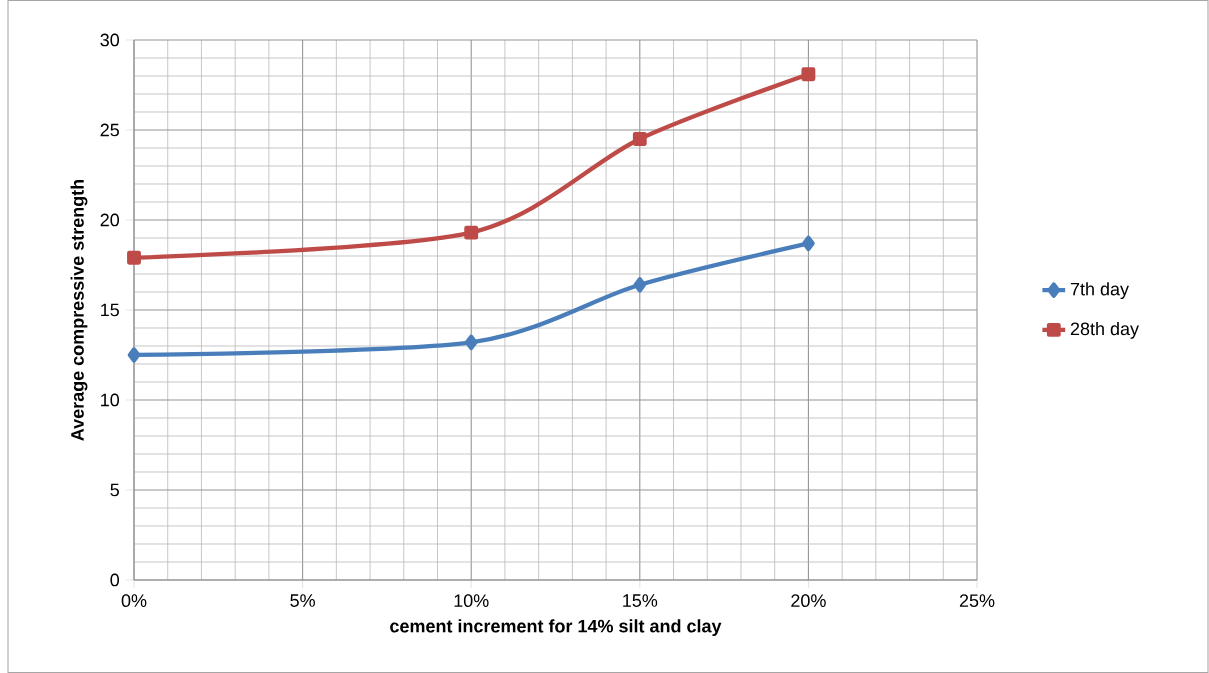  I want to click on y-tick-label: 15, so click(110, 310).